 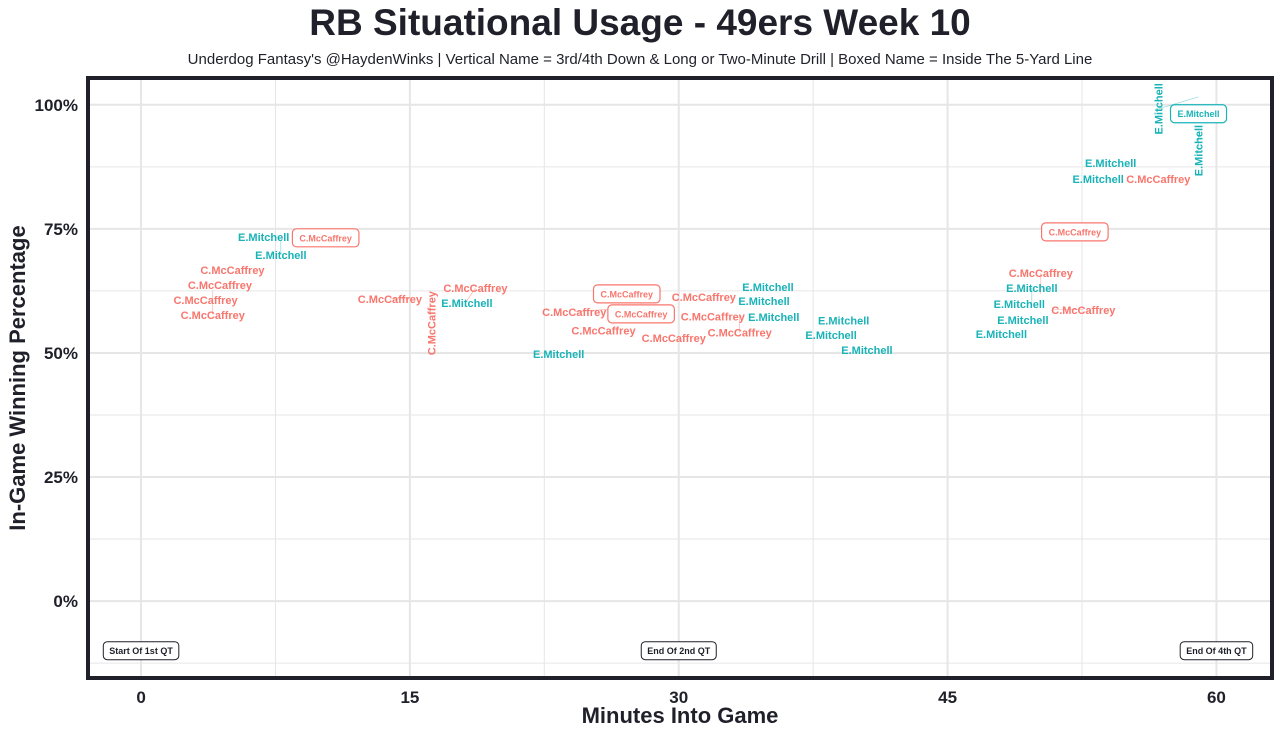 I want to click on annotation-text: Start Of 1st QT, so click(x=141, y=651).